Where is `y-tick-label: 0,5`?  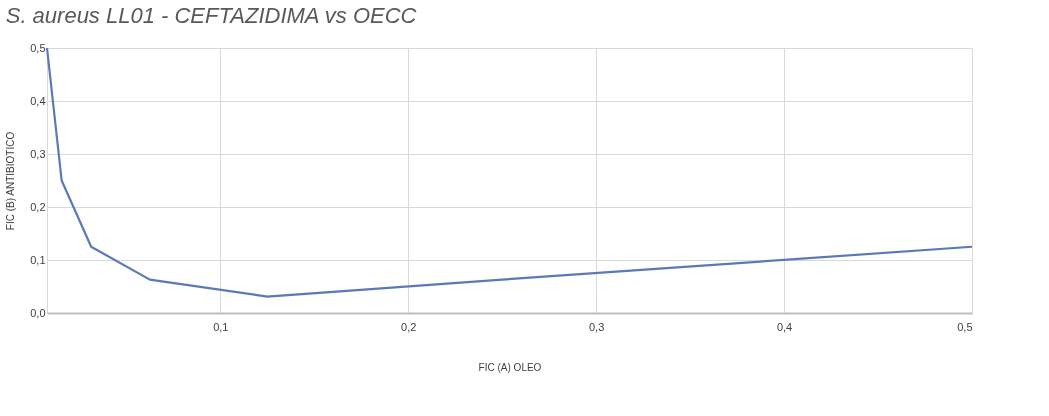
y-tick-label: 0,5 is located at coordinates (38, 47).